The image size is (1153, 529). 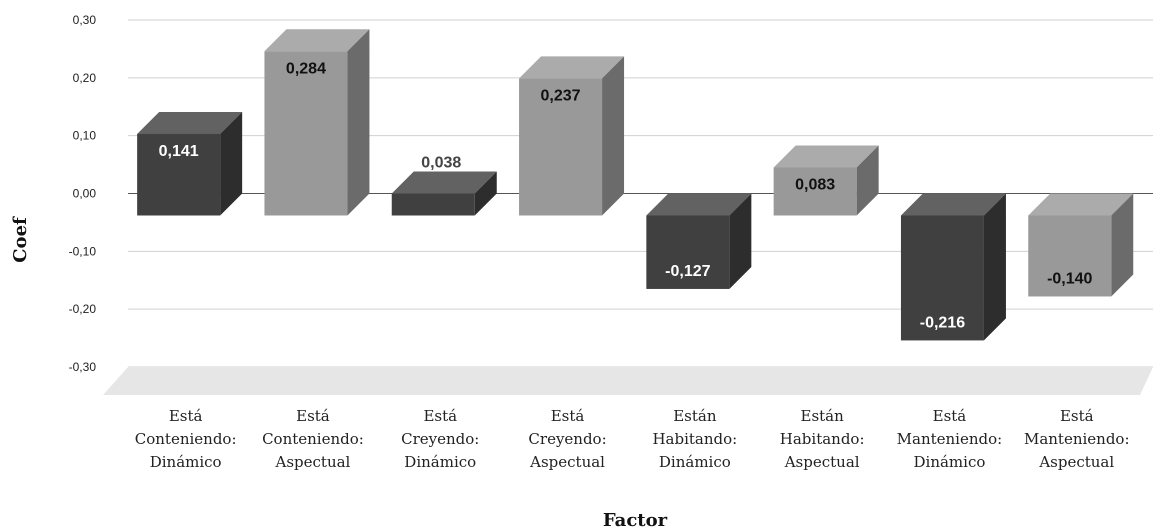 What do you see at coordinates (1069, 278) in the screenshot?
I see `bar-data-label: -0,140` at bounding box center [1069, 278].